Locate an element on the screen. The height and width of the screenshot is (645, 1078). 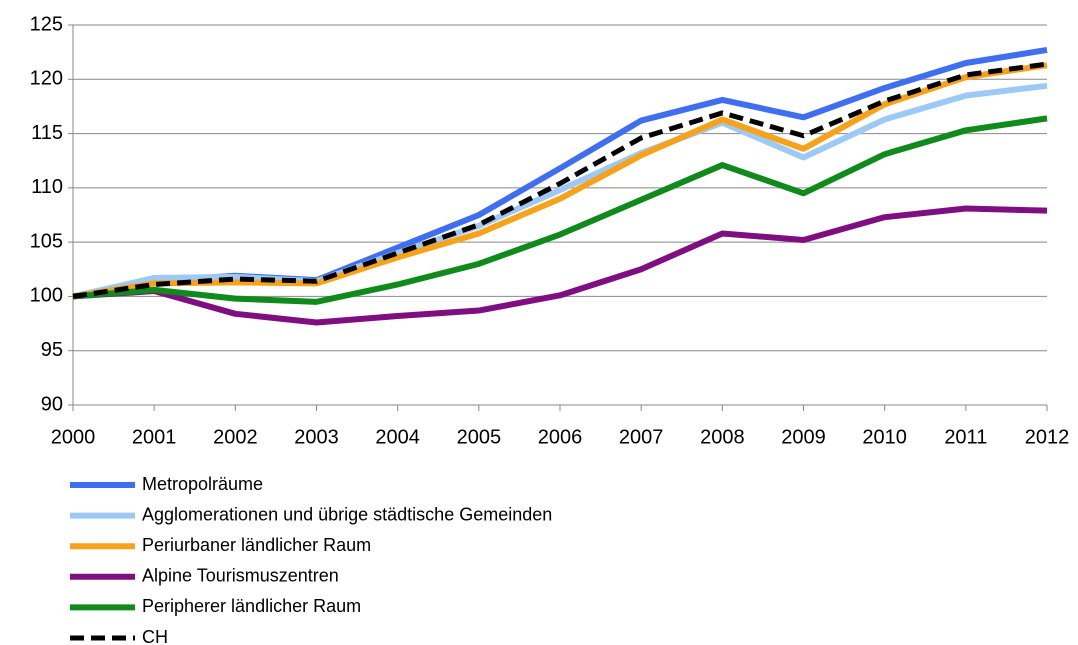
x-tick-label: 2007 is located at coordinates (641, 437).